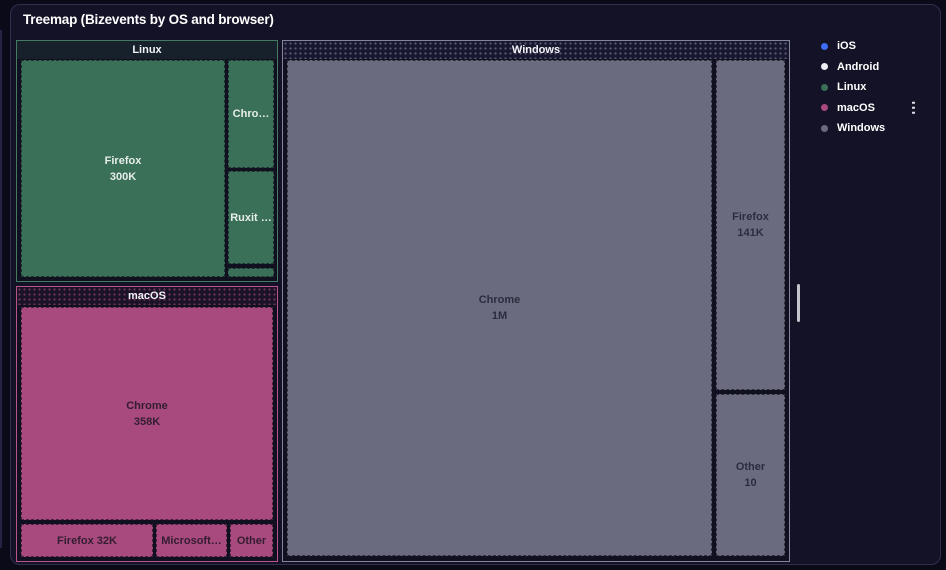 This screenshot has height=570, width=946. What do you see at coordinates (536, 50) in the screenshot?
I see `group-header-windows: Windows` at bounding box center [536, 50].